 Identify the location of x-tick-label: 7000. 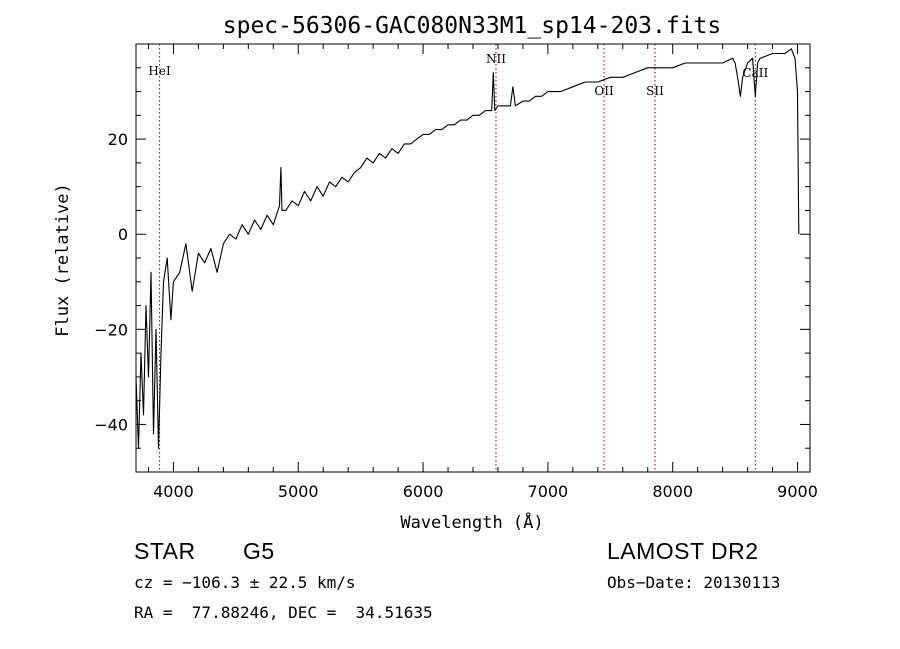
(548, 491).